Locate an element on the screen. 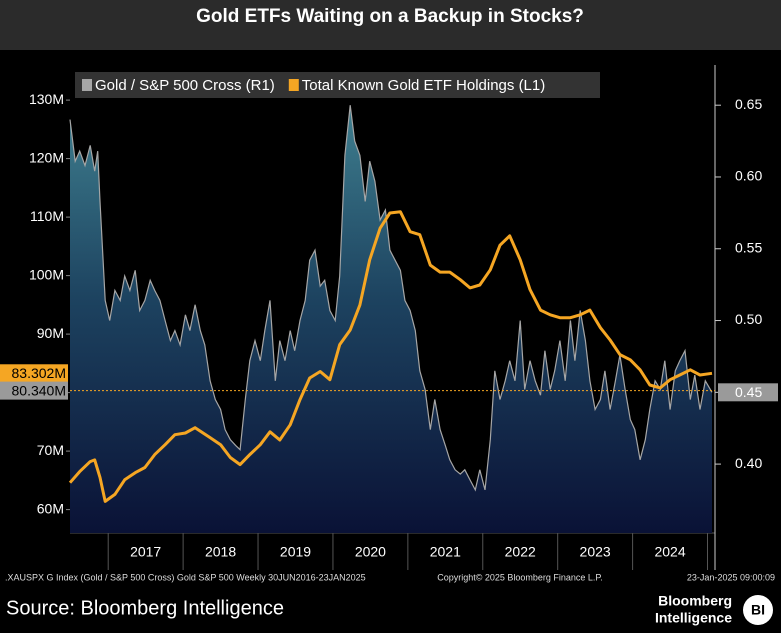 Image resolution: width=781 pixels, height=633 pixels. title-bar is located at coordinates (390, 25).